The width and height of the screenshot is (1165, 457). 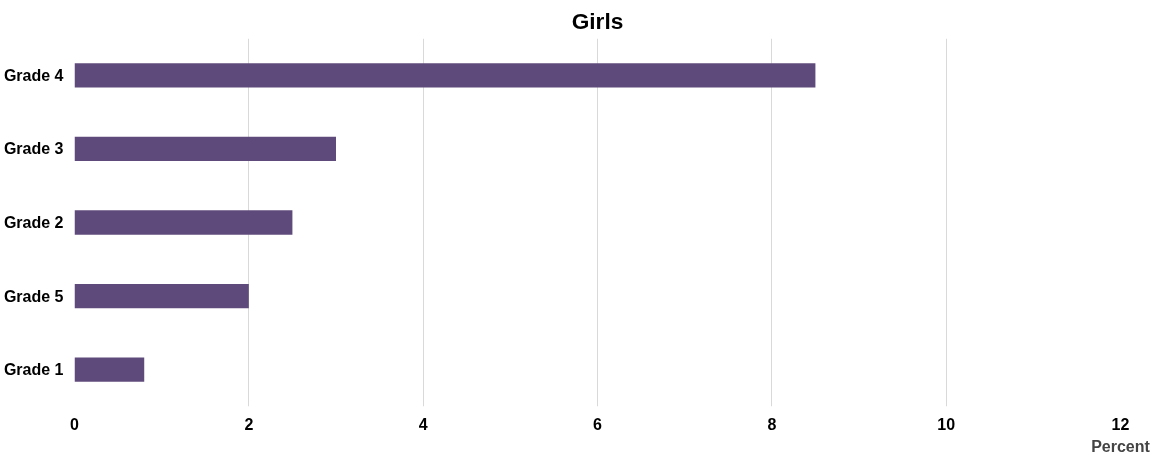 What do you see at coordinates (423, 424) in the screenshot?
I see `x-tick-label: 4` at bounding box center [423, 424].